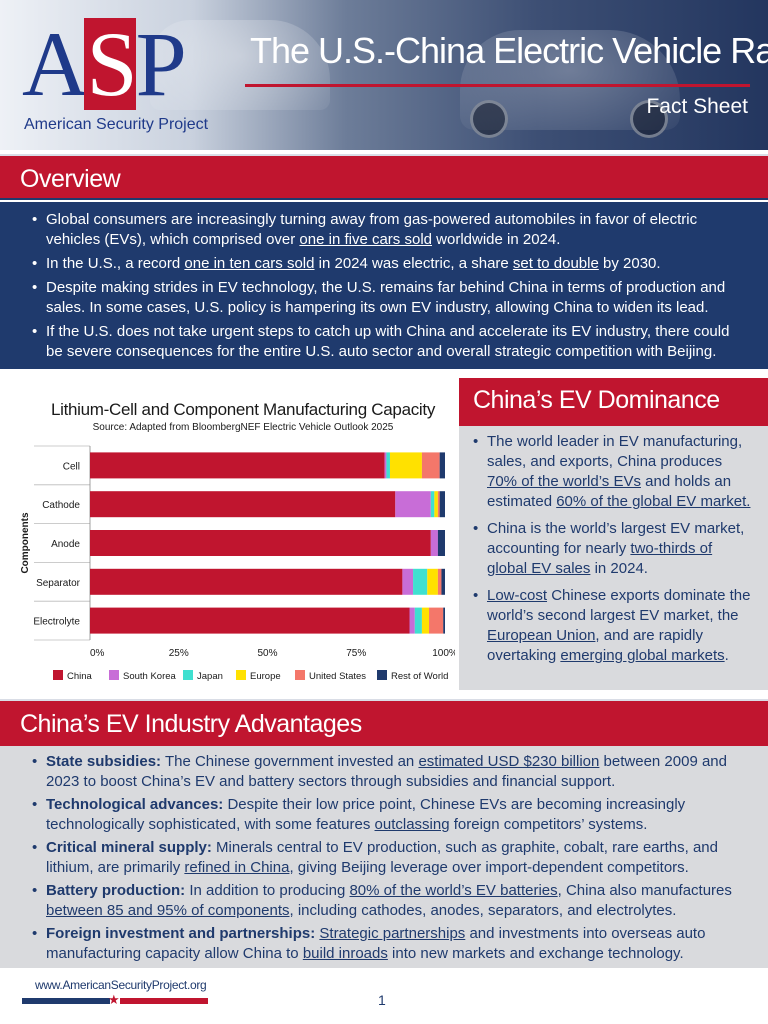  What do you see at coordinates (609, 491) in the screenshot?
I see `bullet-text: and holds an estimated` at bounding box center [609, 491].